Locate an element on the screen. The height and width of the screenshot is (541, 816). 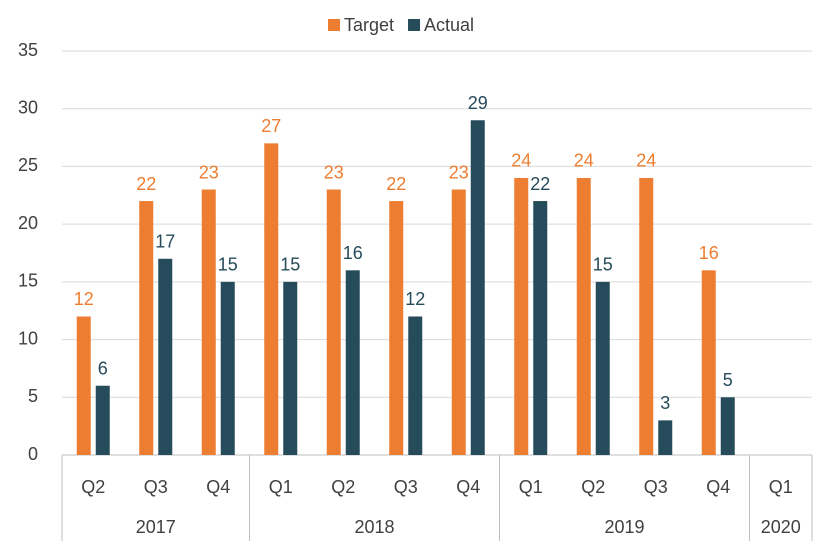
group-label: 2019 is located at coordinates (624, 527).